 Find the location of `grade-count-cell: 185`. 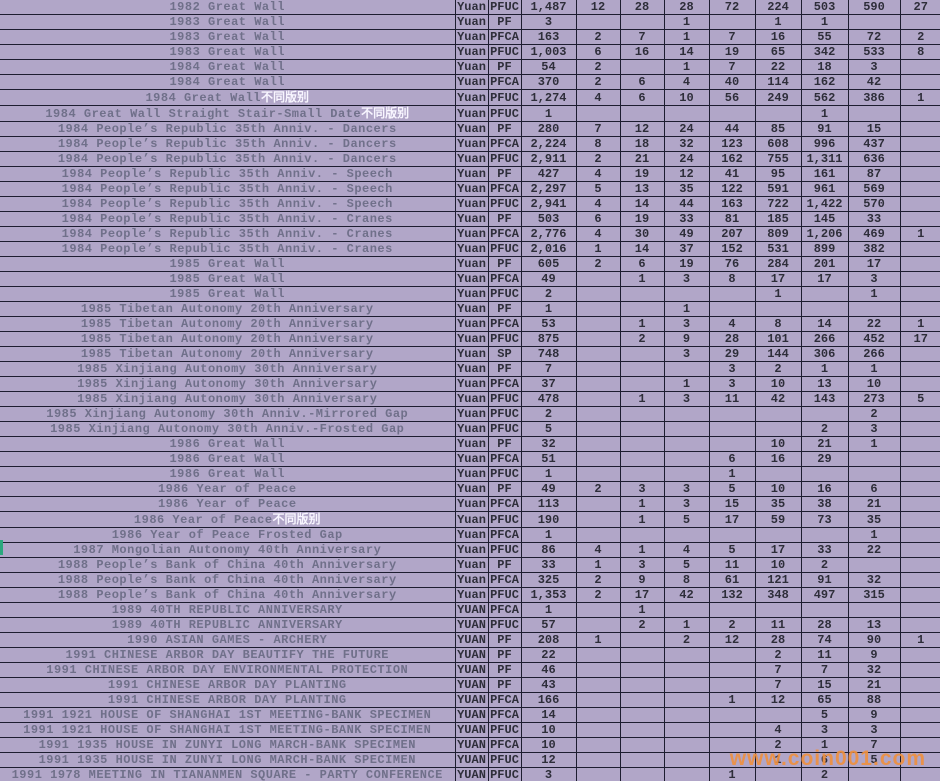

grade-count-cell: 185 is located at coordinates (778, 219).